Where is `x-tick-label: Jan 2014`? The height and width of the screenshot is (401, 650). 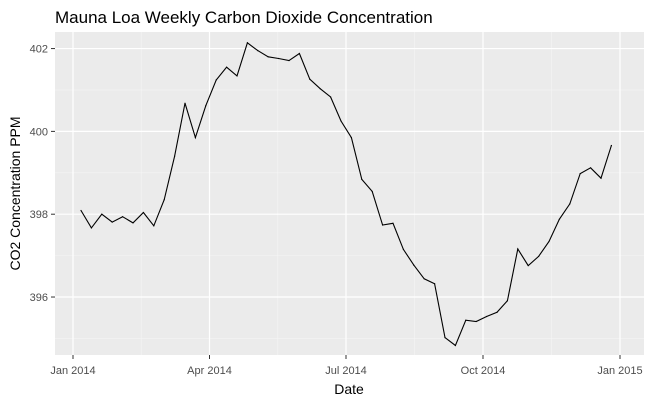
x-tick-label: Jan 2014 is located at coordinates (72, 371).